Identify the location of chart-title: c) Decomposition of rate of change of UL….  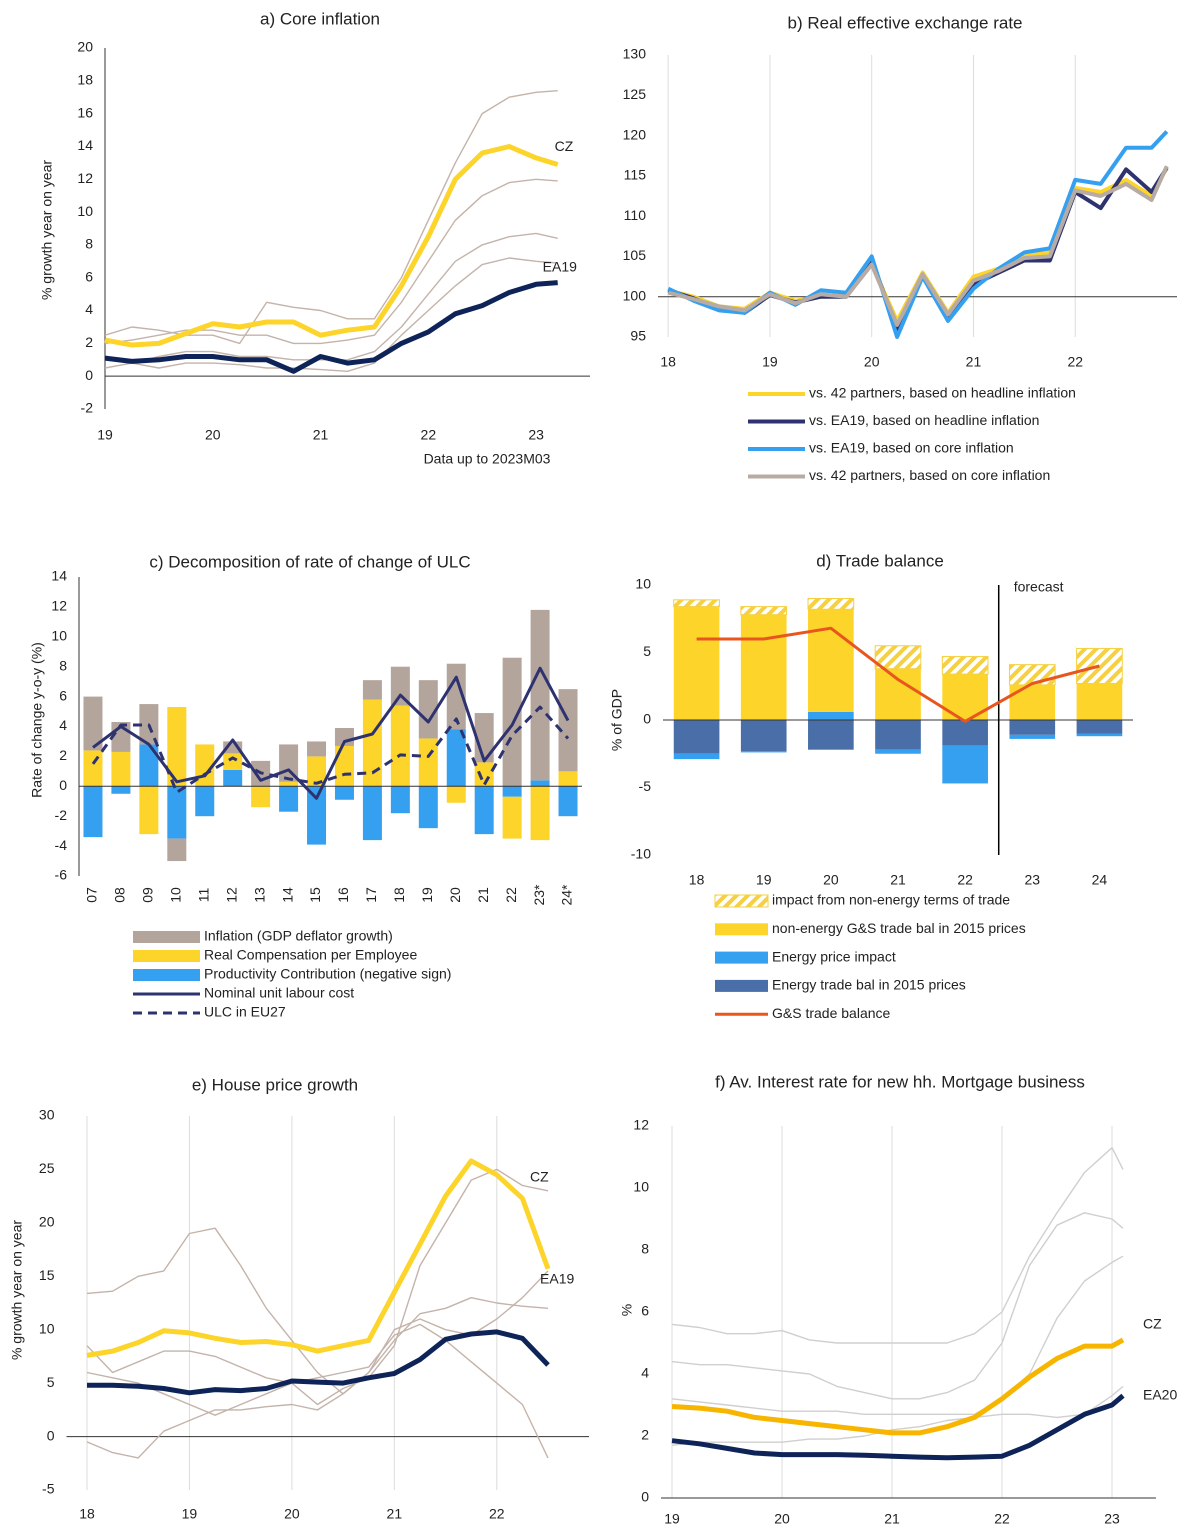
(309, 561).